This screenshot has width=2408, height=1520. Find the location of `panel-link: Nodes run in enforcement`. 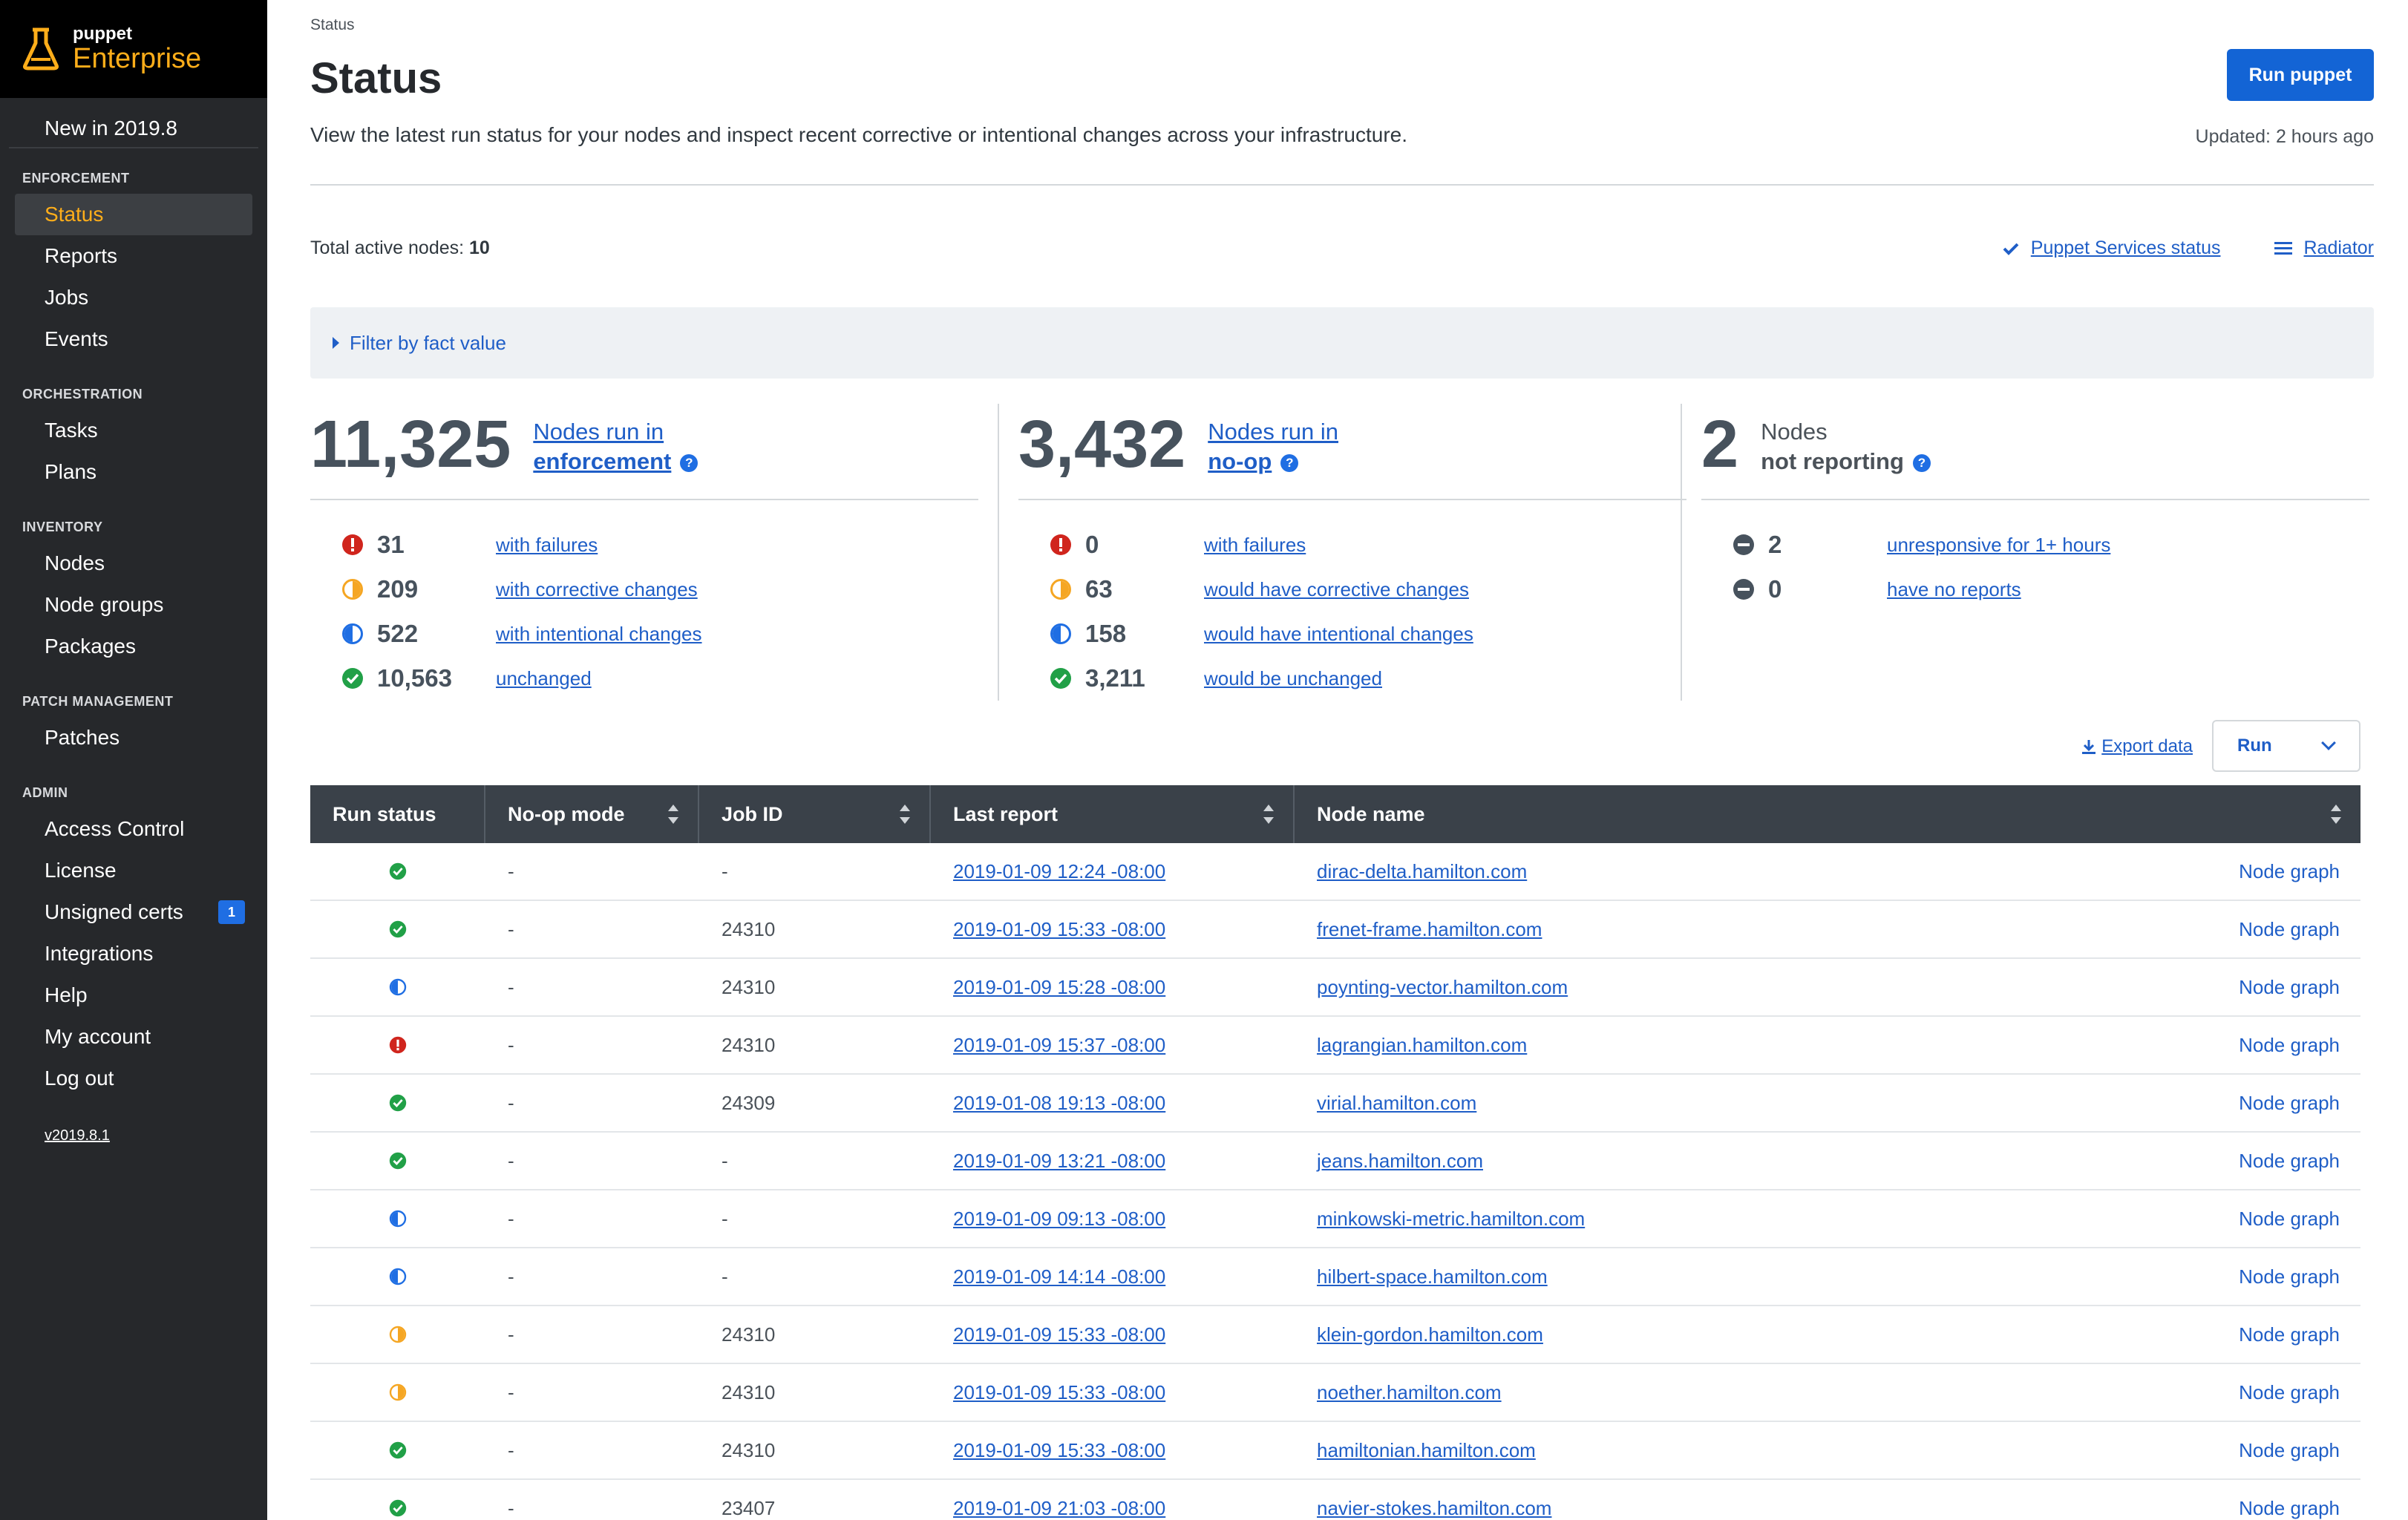

panel-link: Nodes run in enforcement is located at coordinates (602, 446).